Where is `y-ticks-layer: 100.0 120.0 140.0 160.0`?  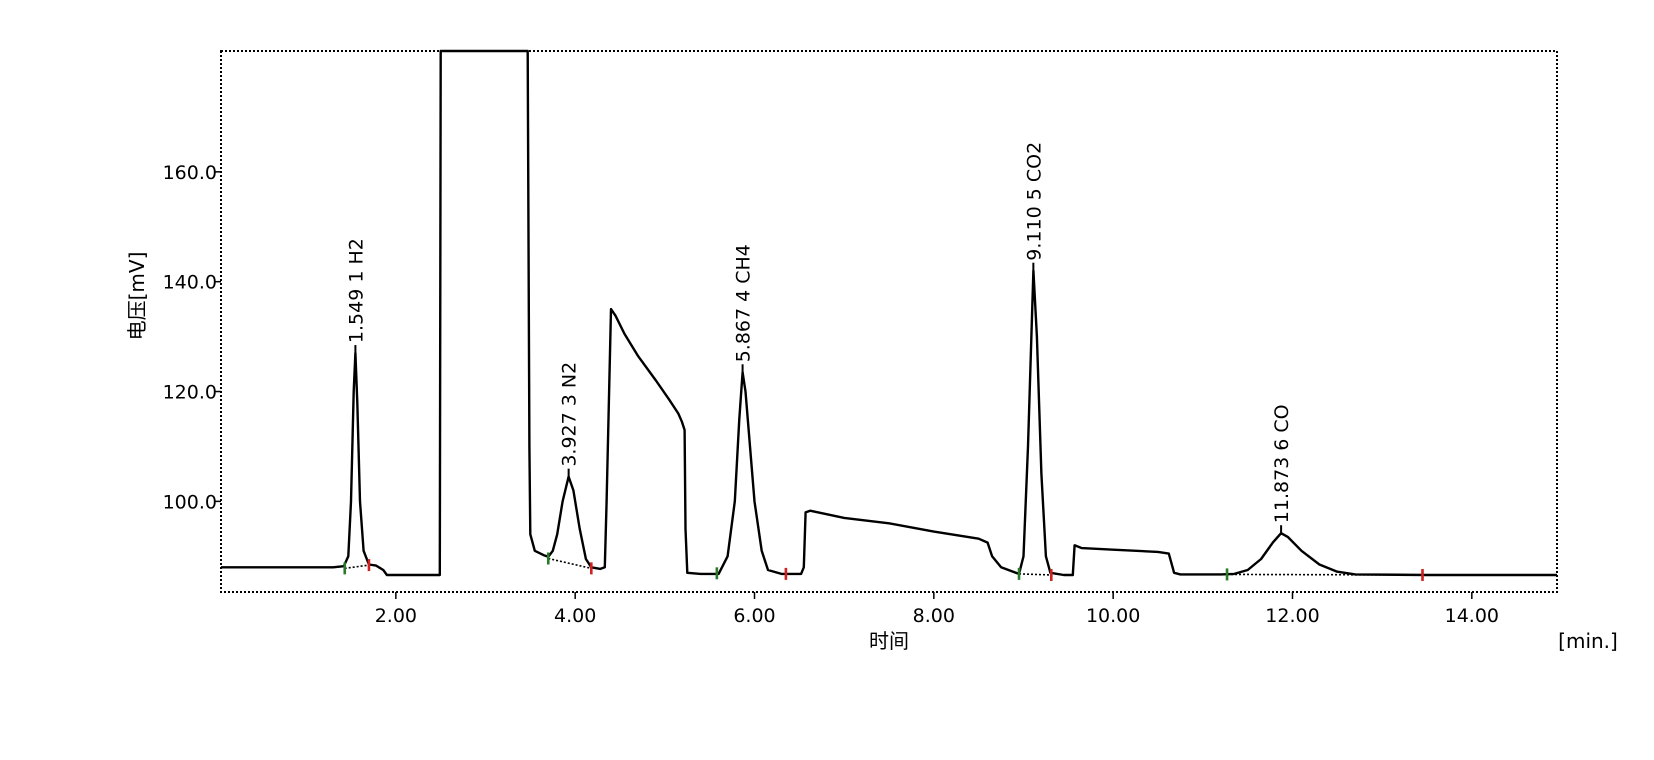 y-ticks-layer: 100.0 120.0 140.0 160.0 is located at coordinates (192, 337).